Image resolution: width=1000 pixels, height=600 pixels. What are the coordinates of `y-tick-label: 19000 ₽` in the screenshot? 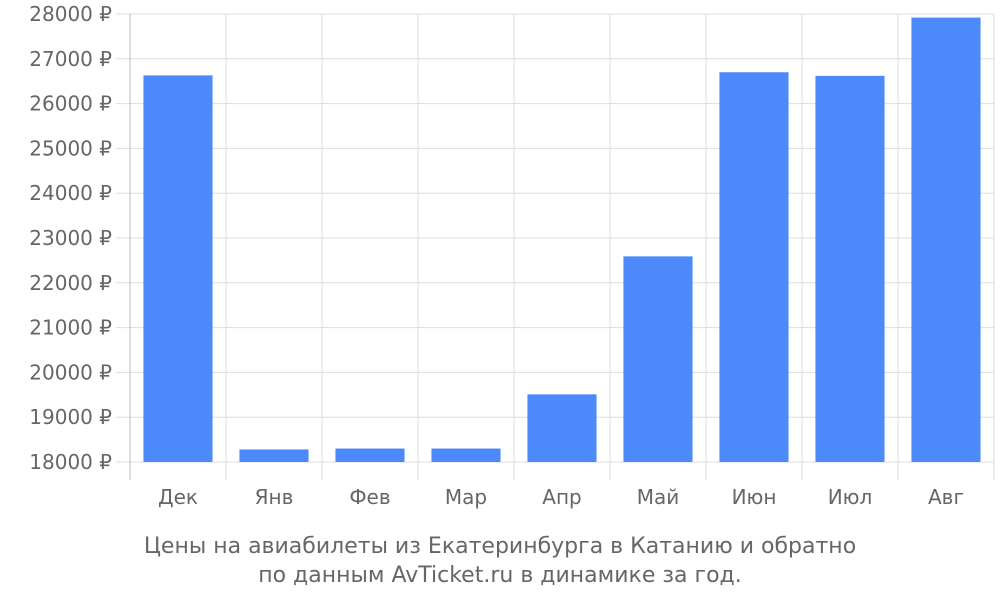 It's located at (70, 417).